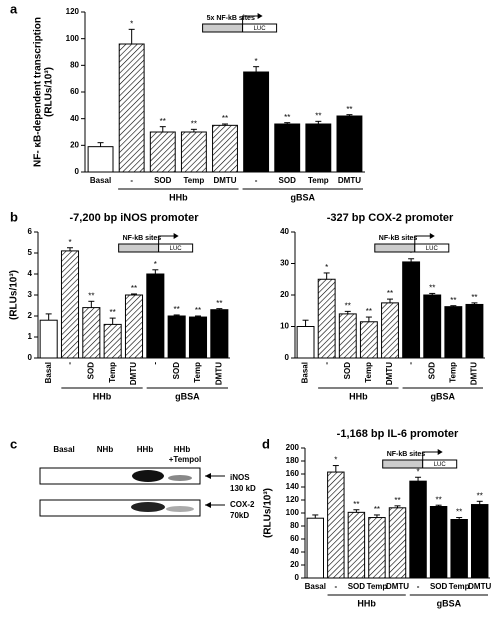  I want to click on band-label: 70kD, so click(239, 515).